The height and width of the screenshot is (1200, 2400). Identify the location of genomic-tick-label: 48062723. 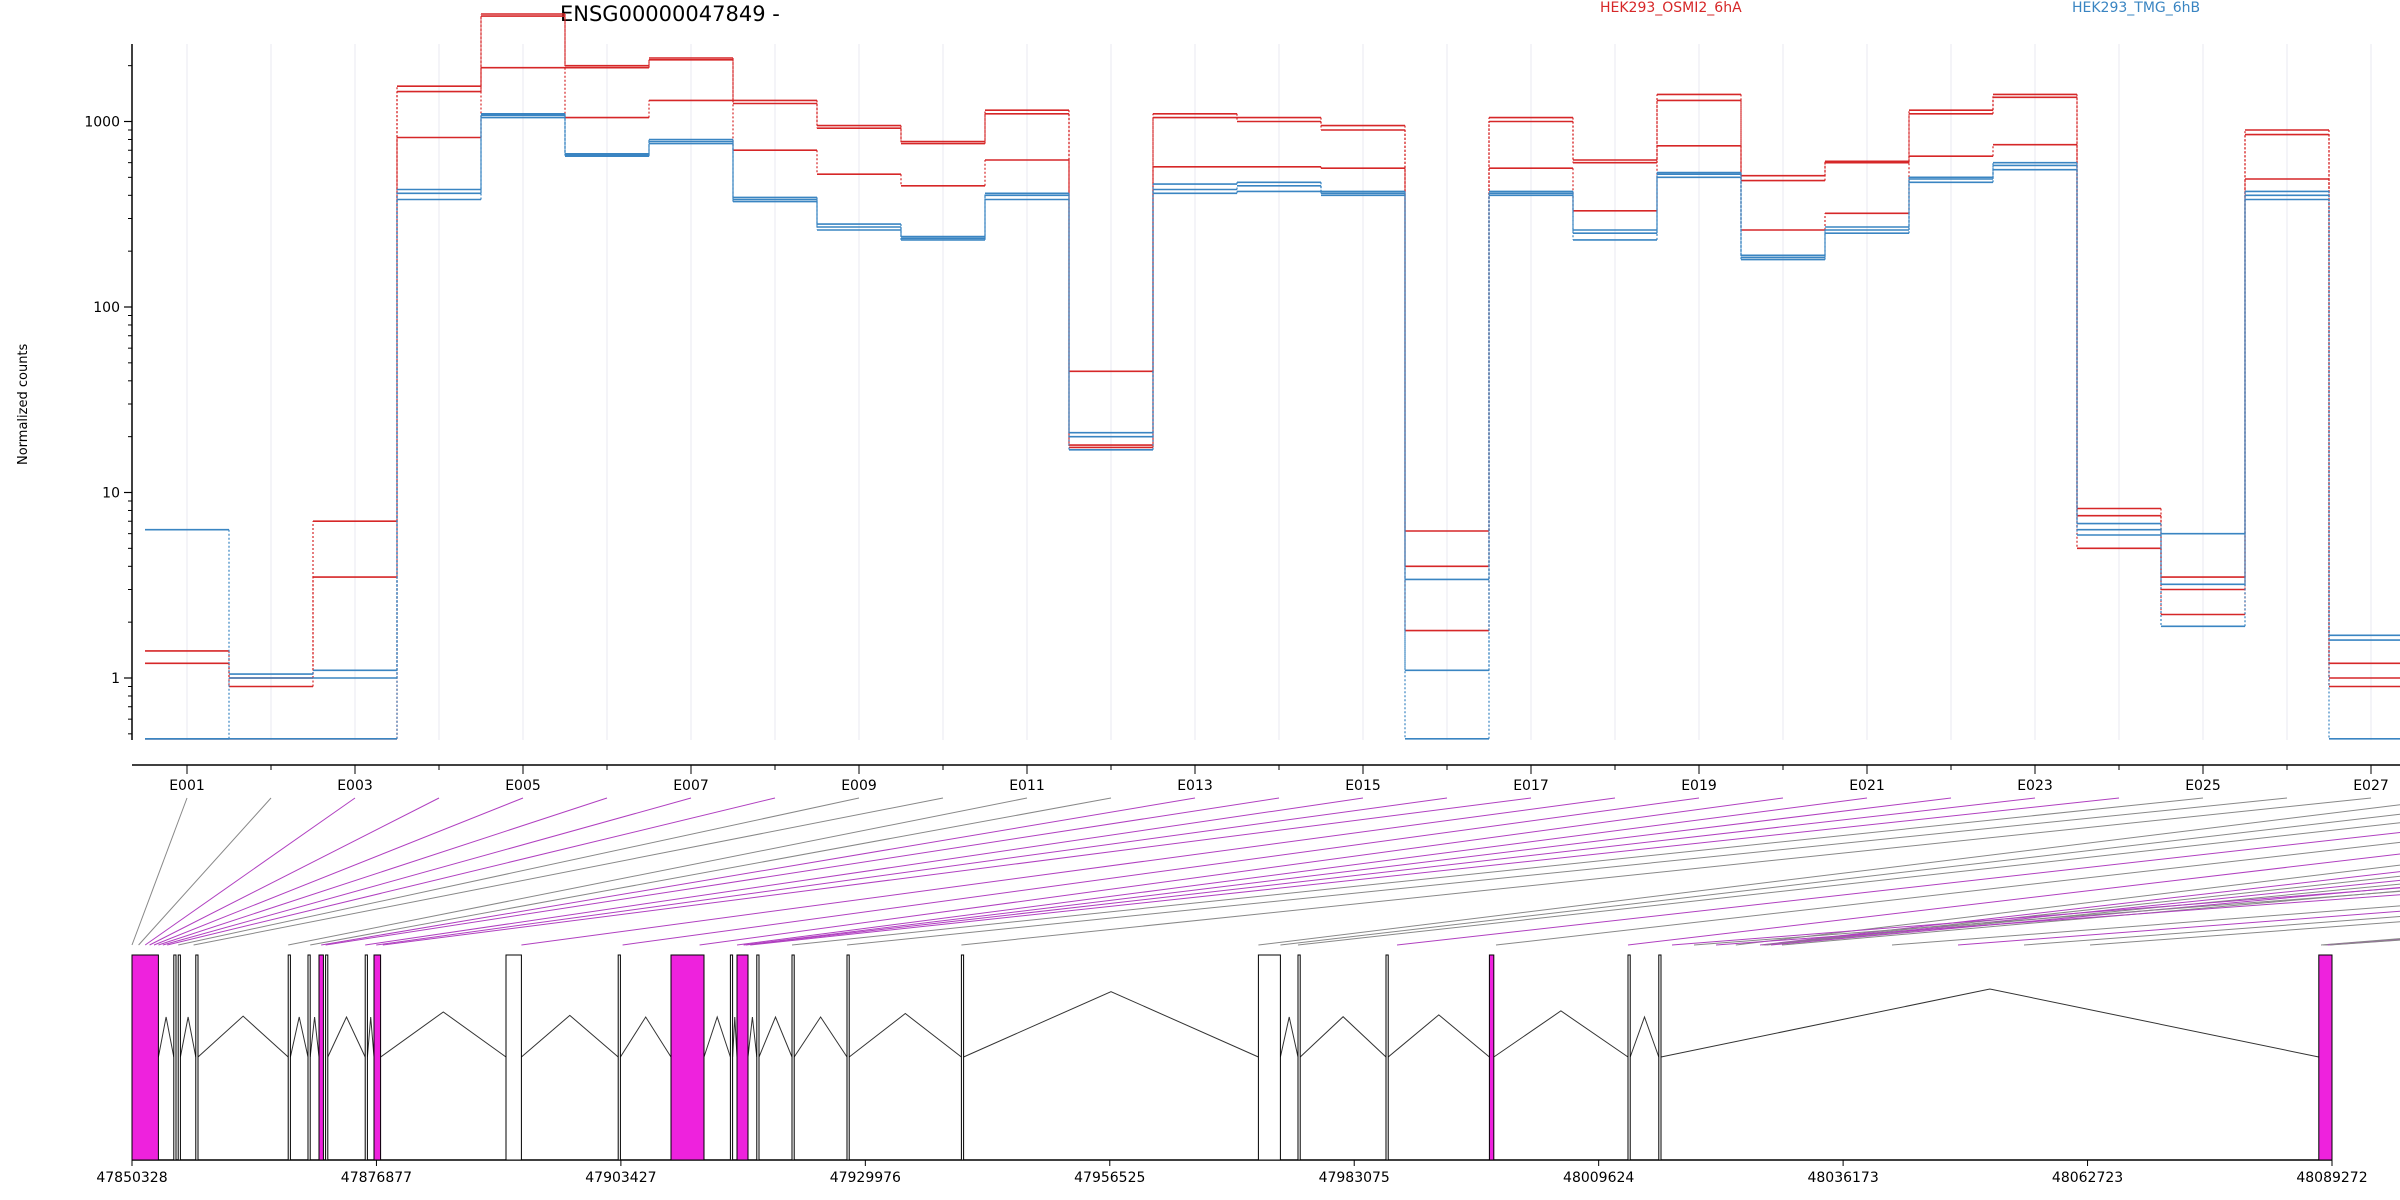
(2087, 1178).